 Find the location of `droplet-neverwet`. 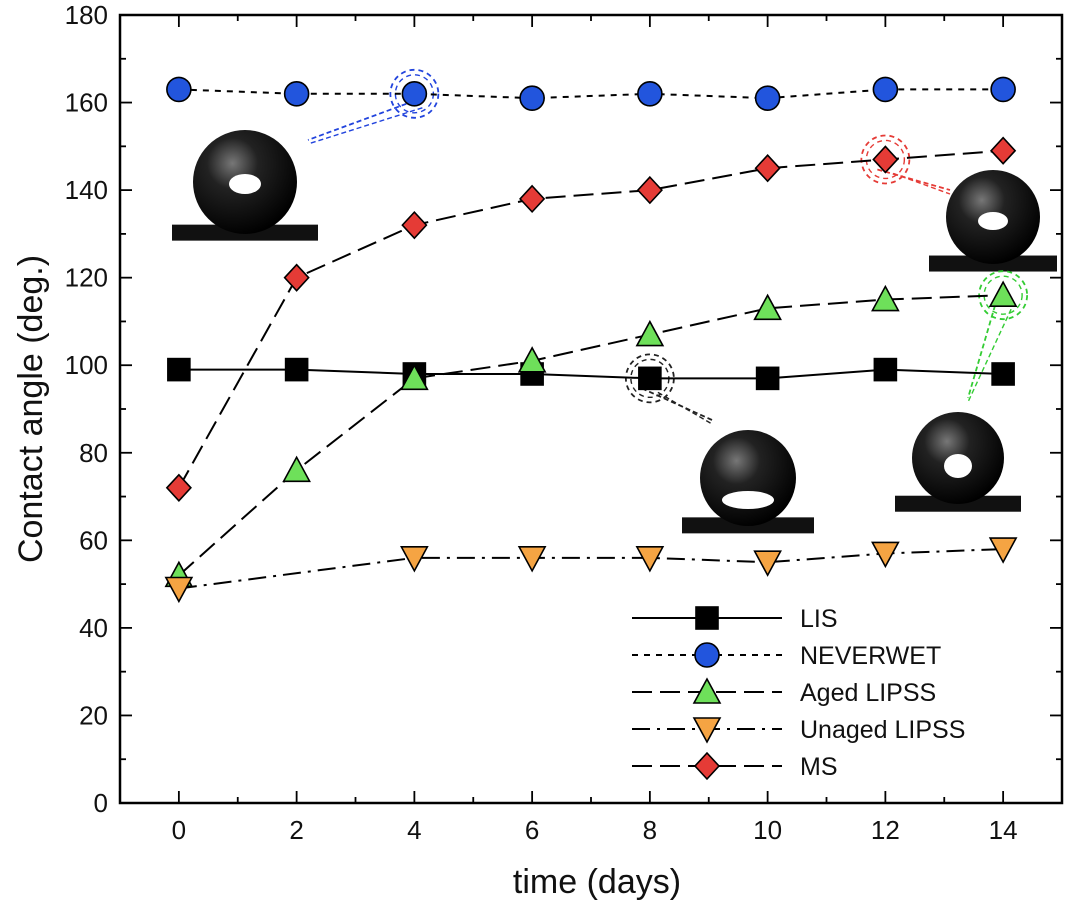

droplet-neverwet is located at coordinates (245, 185).